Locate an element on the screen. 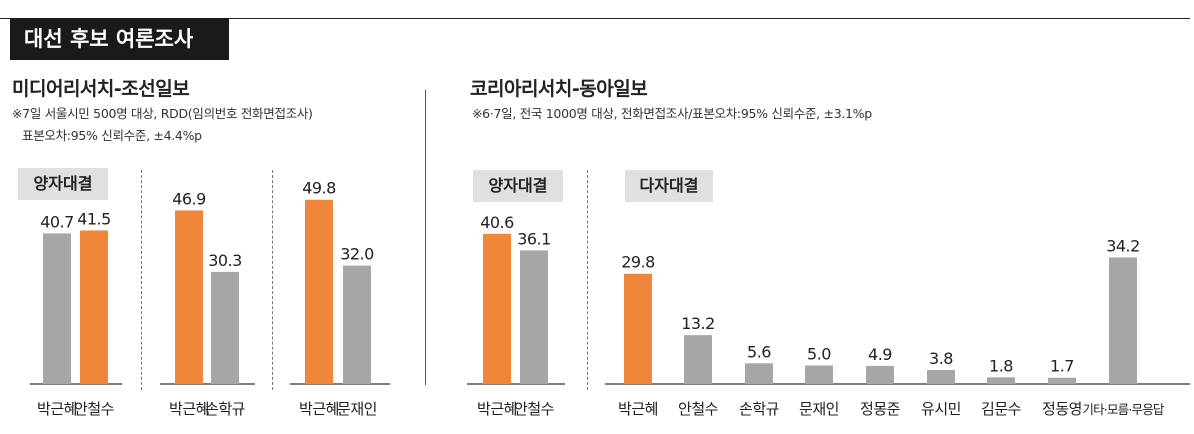 This screenshot has height=434, width=1194. data-label: 30.3 is located at coordinates (225, 260).